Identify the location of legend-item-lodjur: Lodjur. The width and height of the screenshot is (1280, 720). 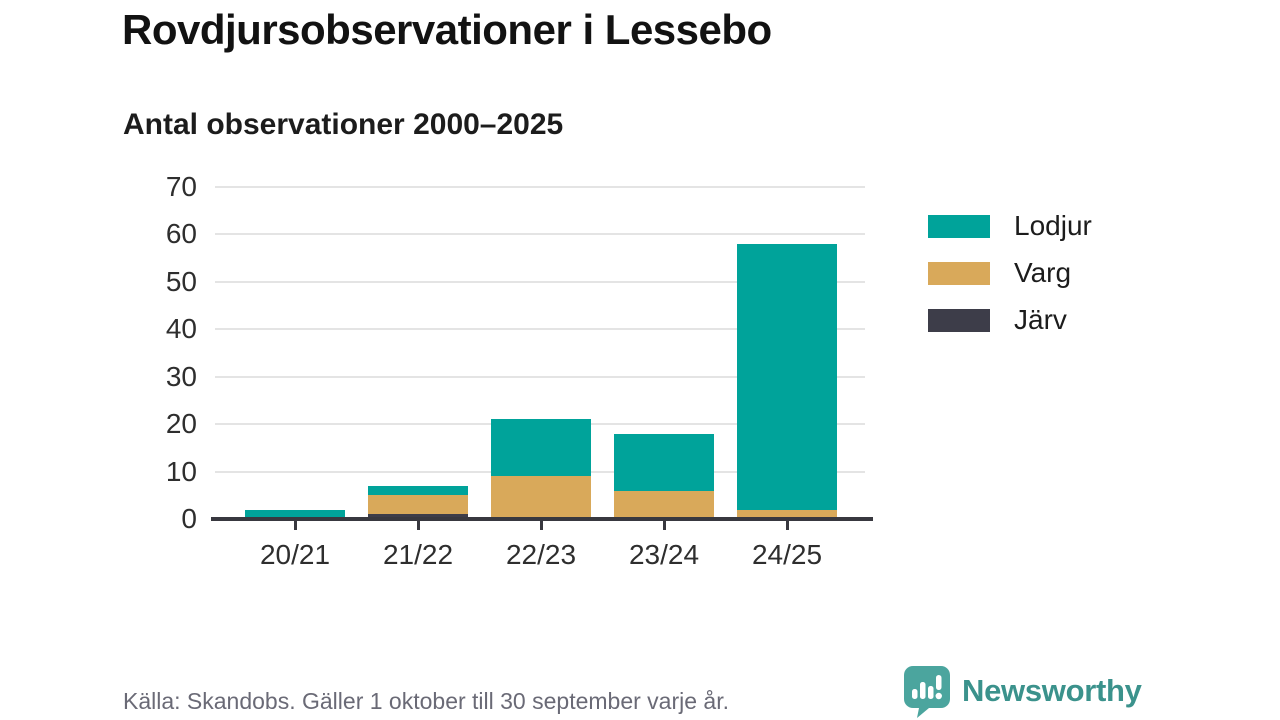
(1010, 225).